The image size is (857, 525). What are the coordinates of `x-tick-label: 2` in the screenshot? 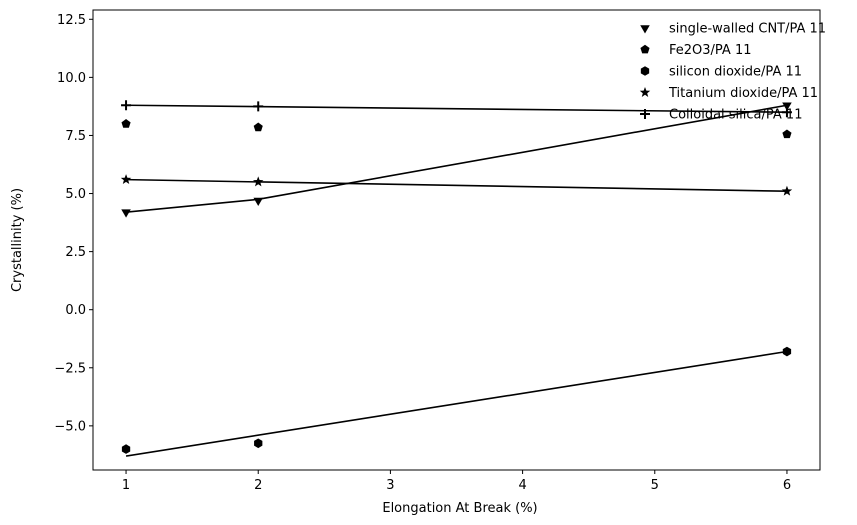 It's located at (258, 485).